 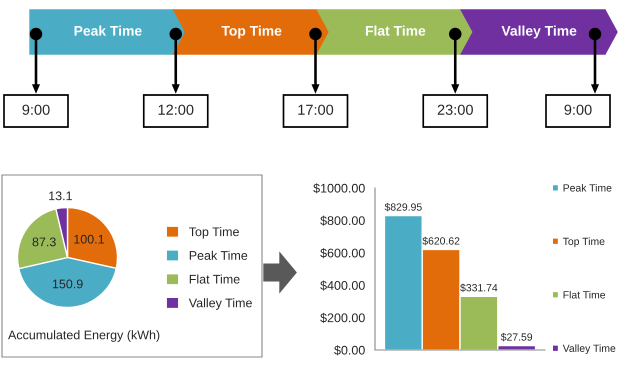 I want to click on text: $331.74, so click(x=479, y=288).